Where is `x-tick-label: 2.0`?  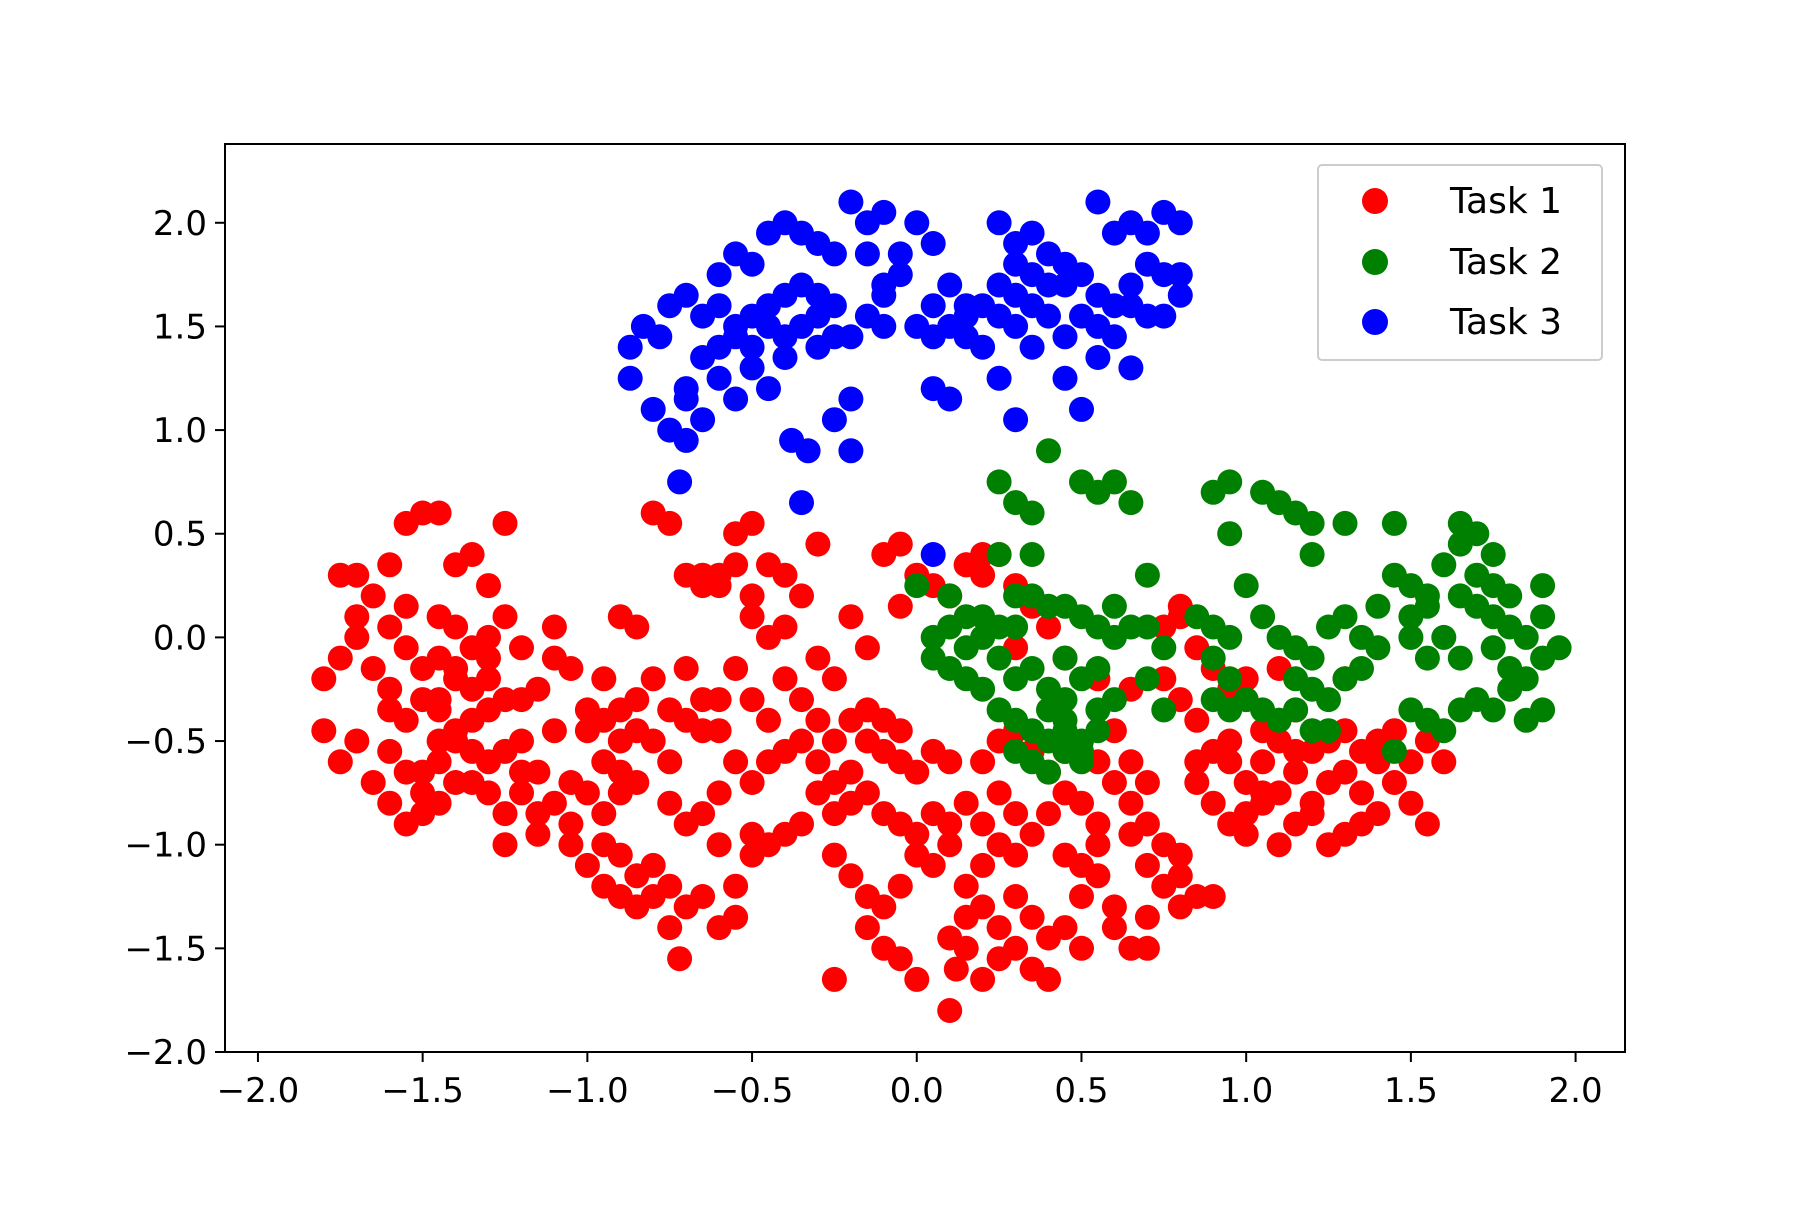
x-tick-label: 2.0 is located at coordinates (1576, 1091).